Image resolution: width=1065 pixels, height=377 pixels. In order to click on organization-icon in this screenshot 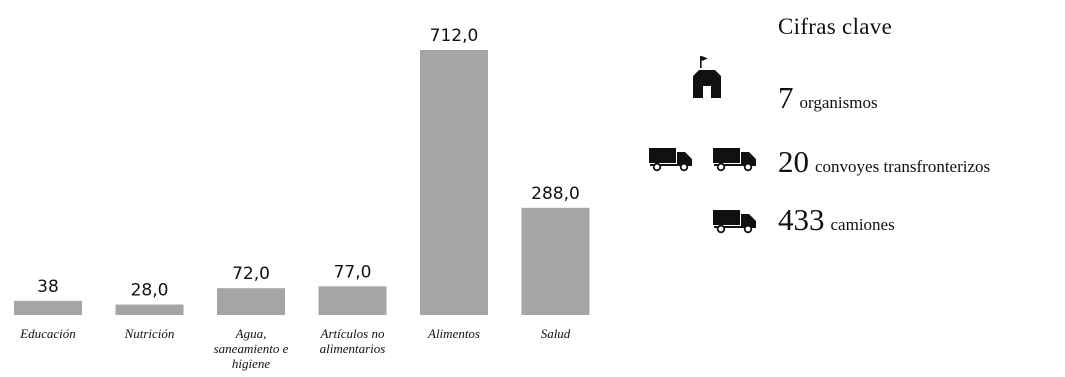, I will do `click(707, 77)`.